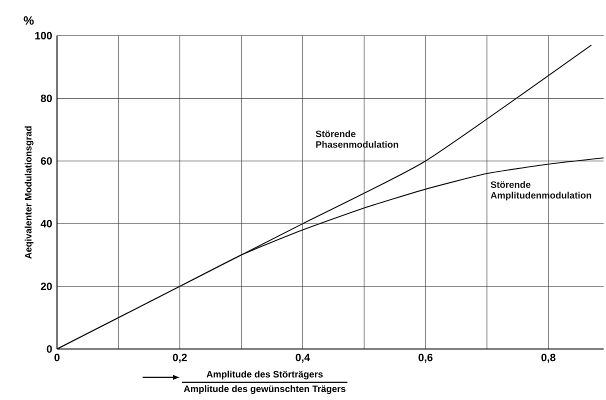  Describe the element at coordinates (49, 349) in the screenshot. I see `y-tick-label: 0` at that location.